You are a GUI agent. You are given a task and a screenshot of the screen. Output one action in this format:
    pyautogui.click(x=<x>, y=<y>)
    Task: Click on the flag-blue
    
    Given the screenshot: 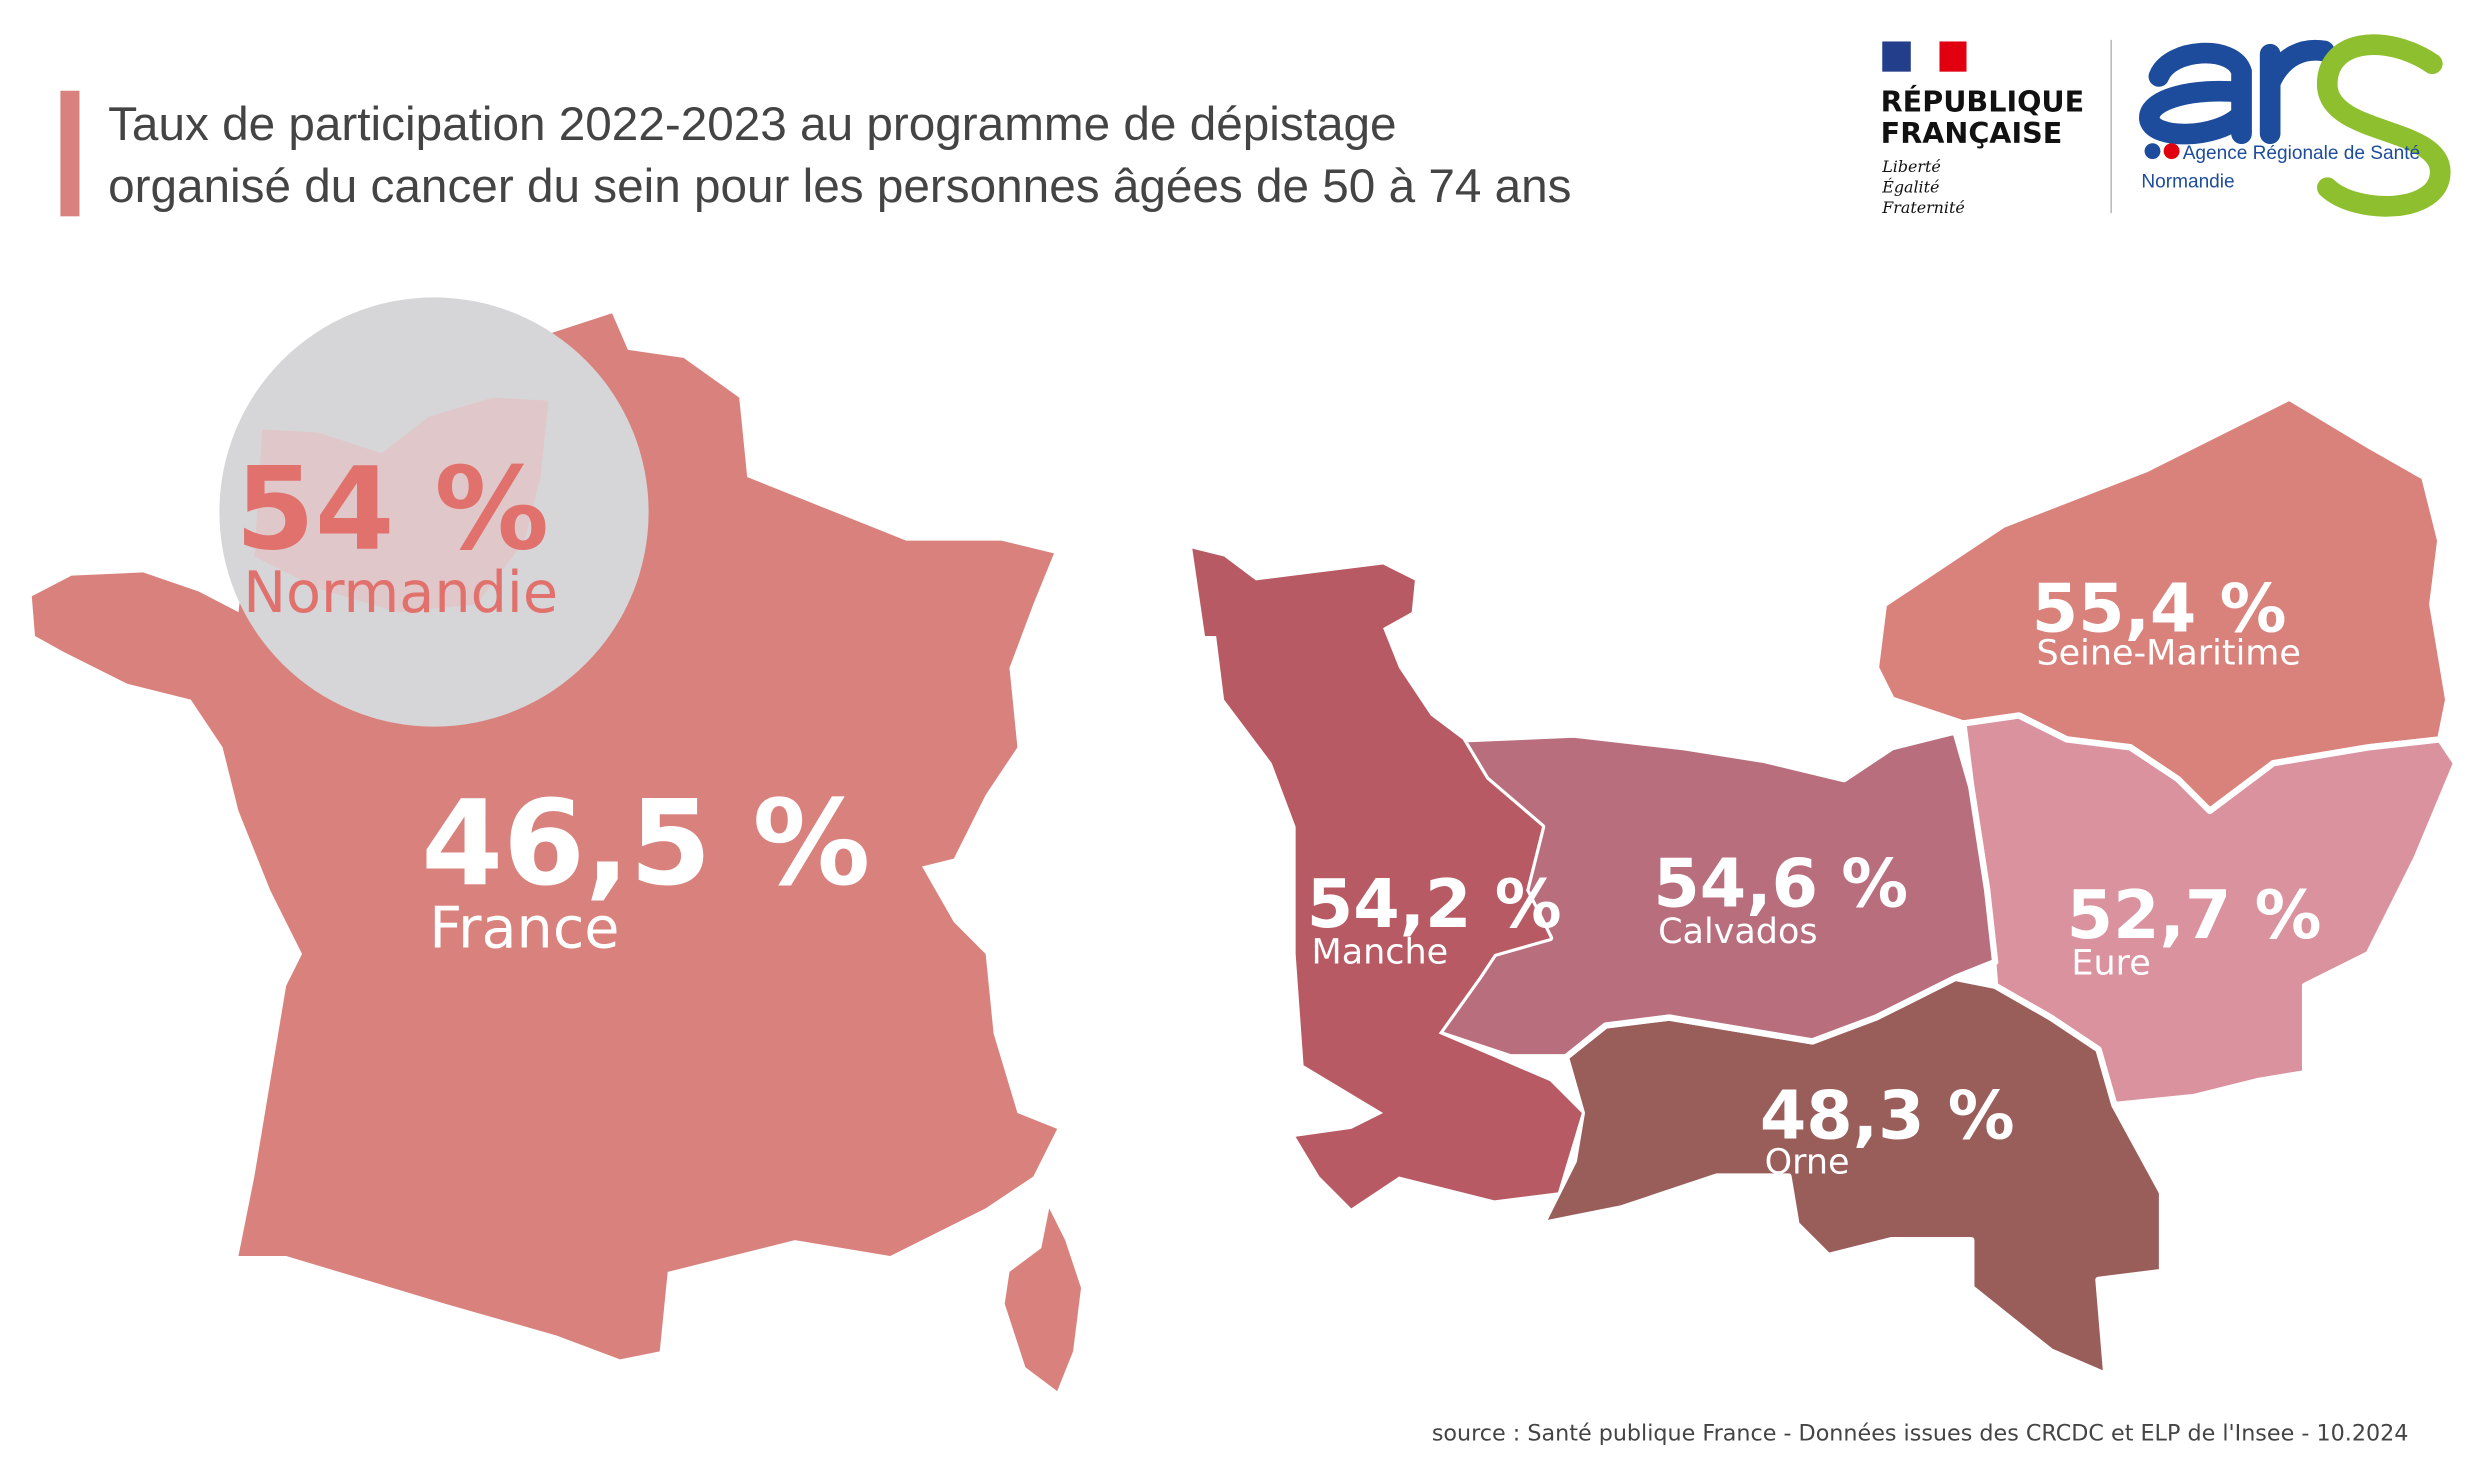 What is the action you would take?
    pyautogui.click(x=1896, y=56)
    